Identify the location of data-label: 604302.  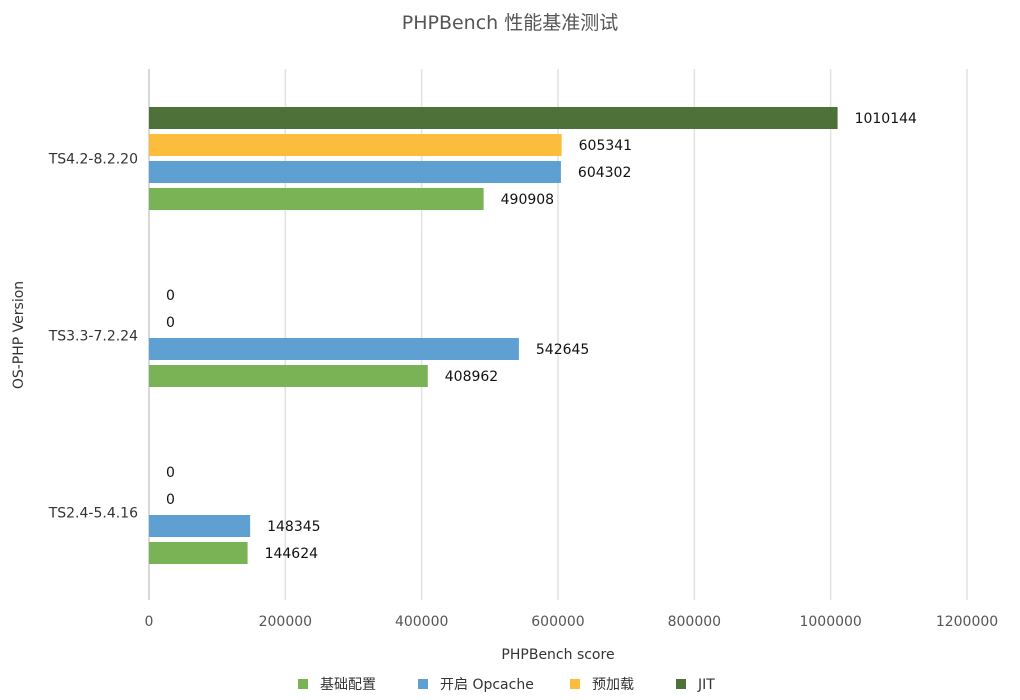
(604, 173).